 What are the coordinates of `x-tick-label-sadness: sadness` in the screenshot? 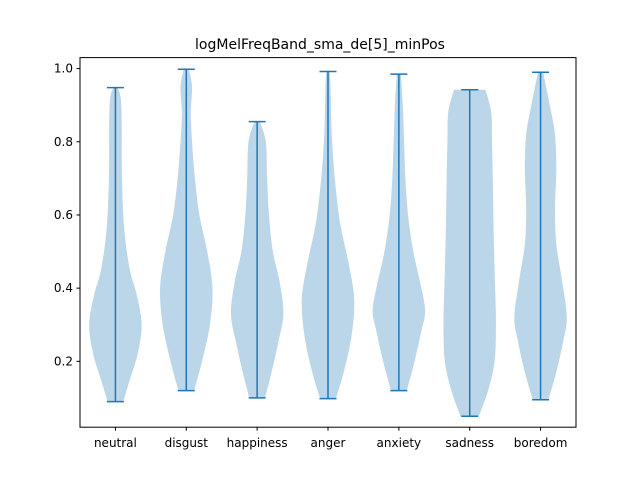 It's located at (469, 443).